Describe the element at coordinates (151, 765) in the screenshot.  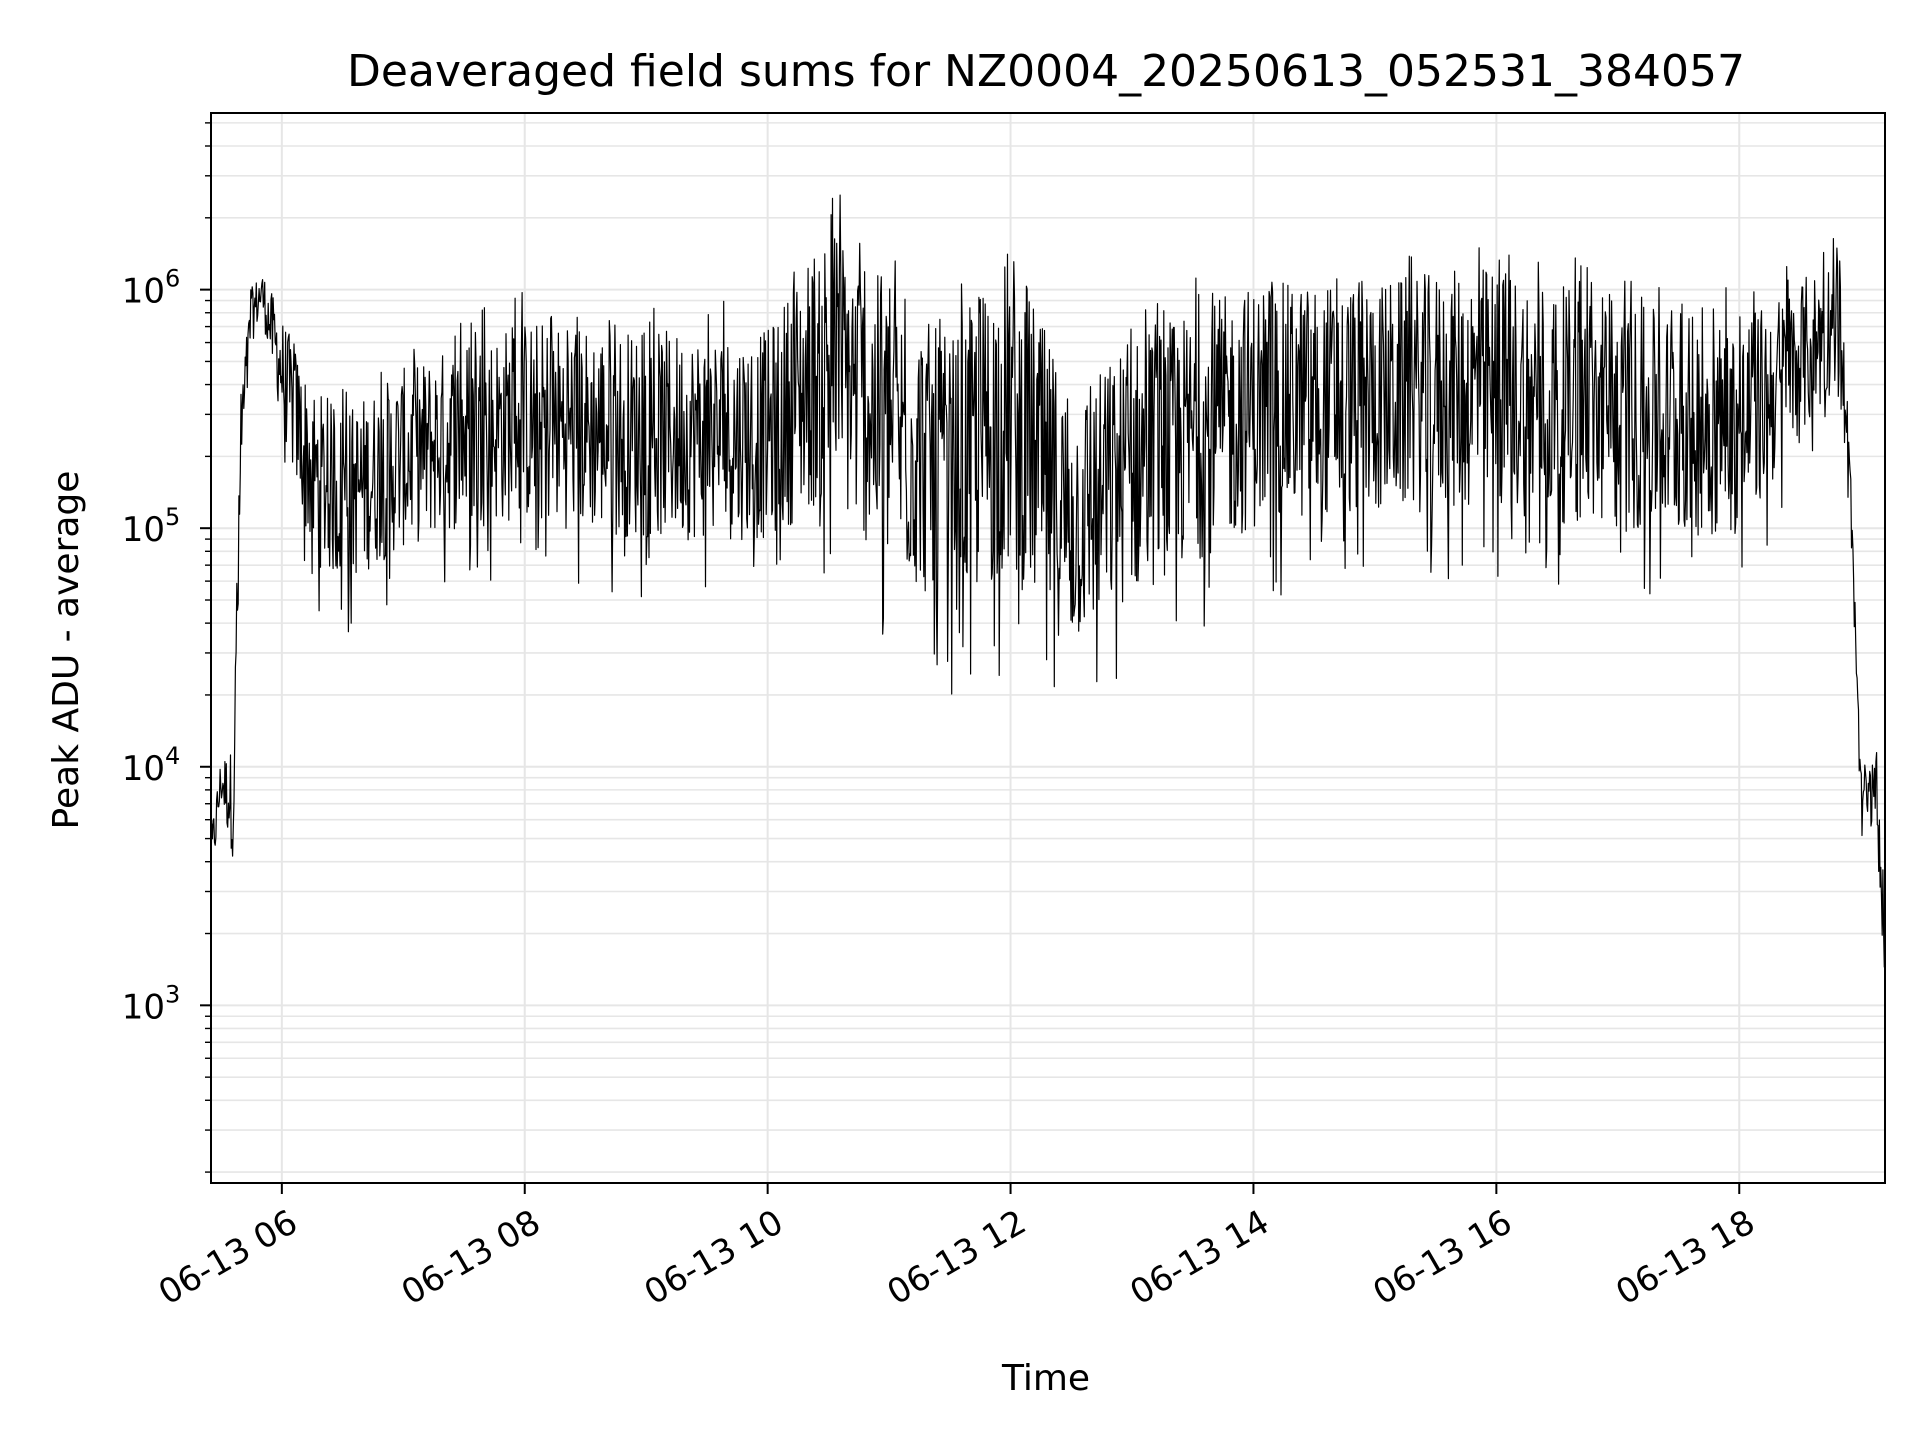
I see `y-tick-label: 10⁴` at that location.